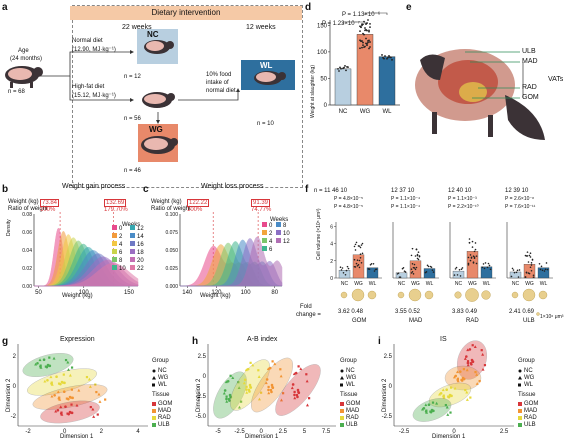  I want to click on legend-tissue-ULB: ULB, so click(352, 425).